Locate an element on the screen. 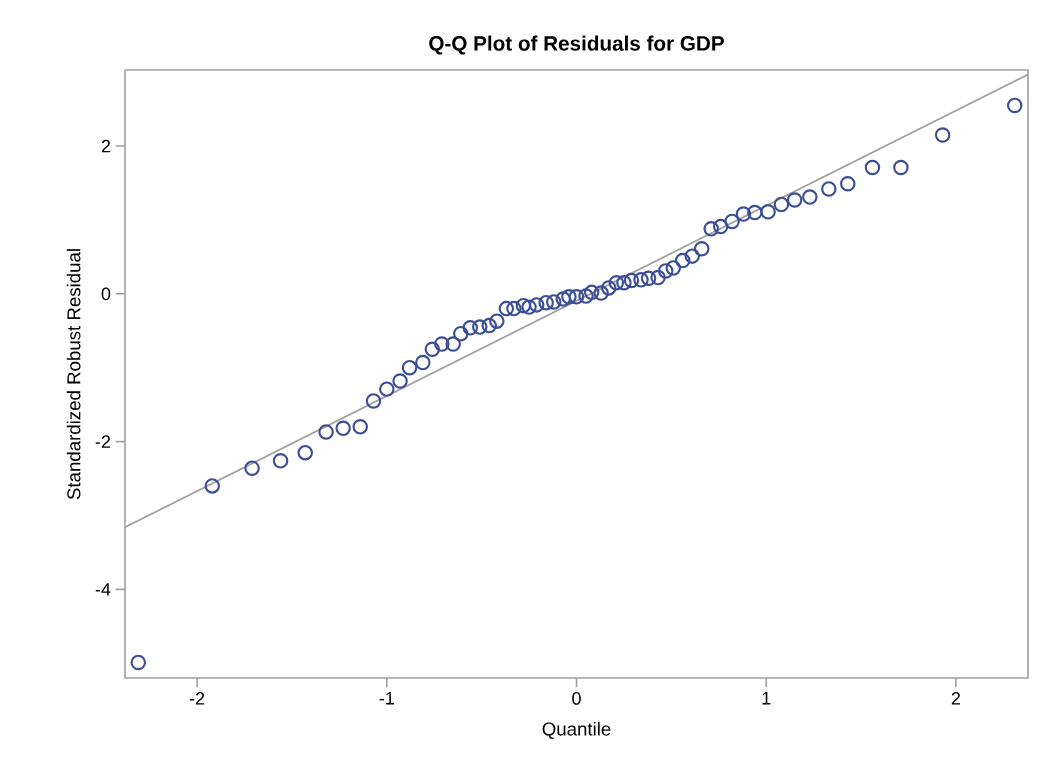 This screenshot has height=780, width=1038. x-axis-title: Quantile is located at coordinates (576, 730).